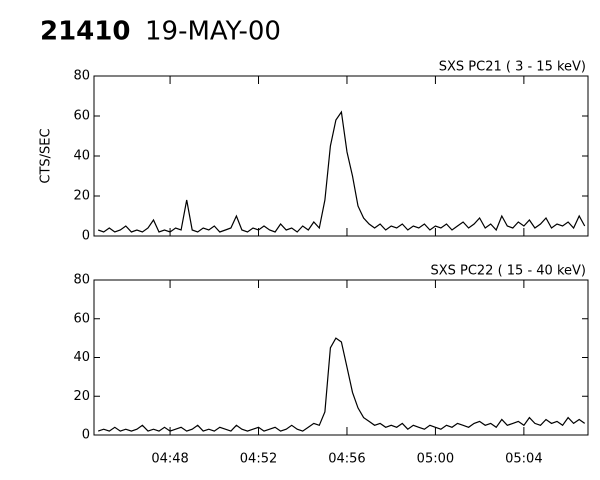 This screenshot has width=600, height=480. What do you see at coordinates (85, 32) in the screenshot?
I see `chart-title: 21410` at bounding box center [85, 32].